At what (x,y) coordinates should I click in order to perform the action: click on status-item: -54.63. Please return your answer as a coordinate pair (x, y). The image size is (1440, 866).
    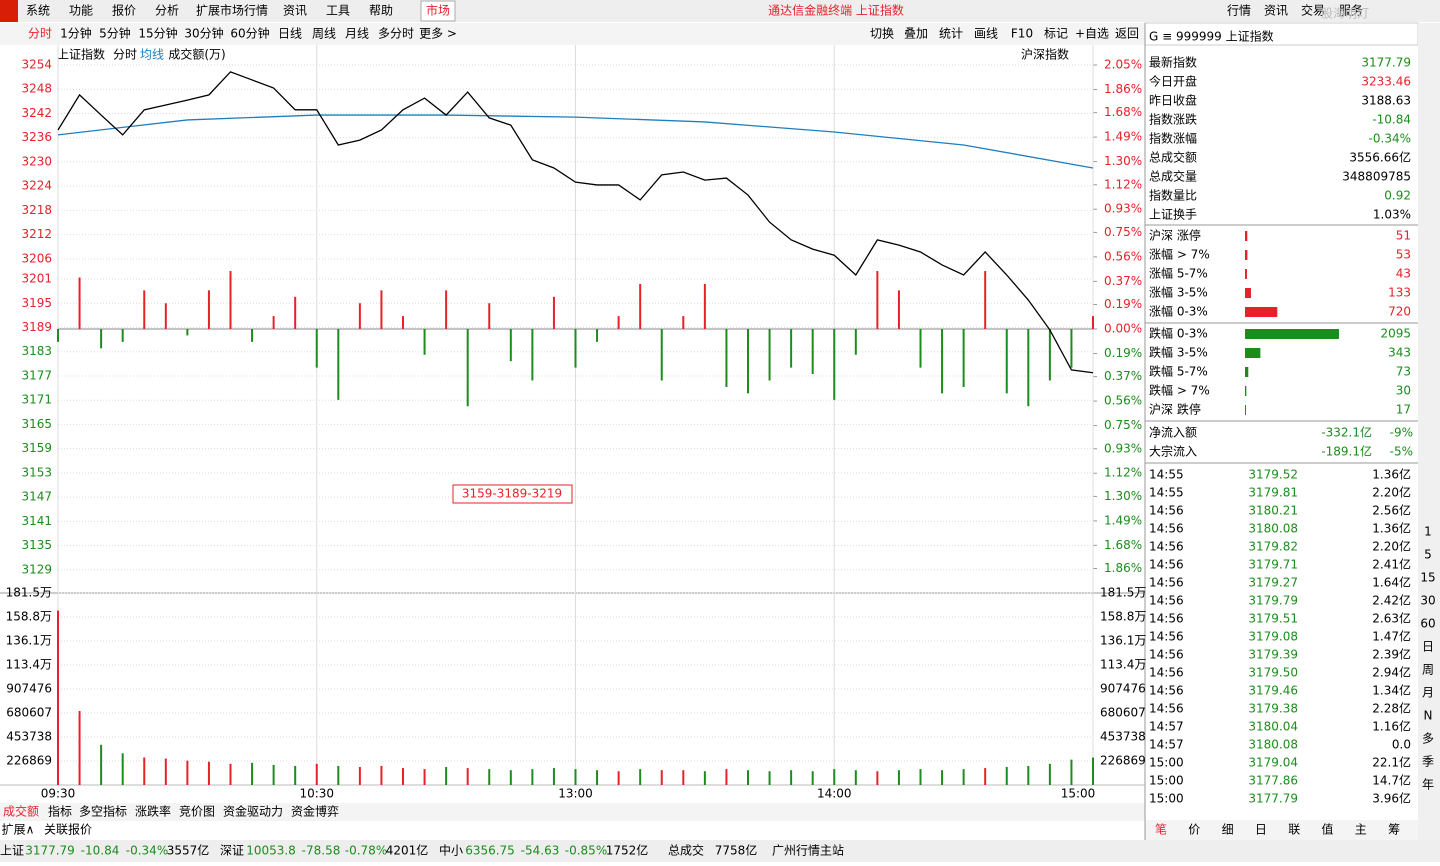
    Looking at the image, I should click on (540, 851).